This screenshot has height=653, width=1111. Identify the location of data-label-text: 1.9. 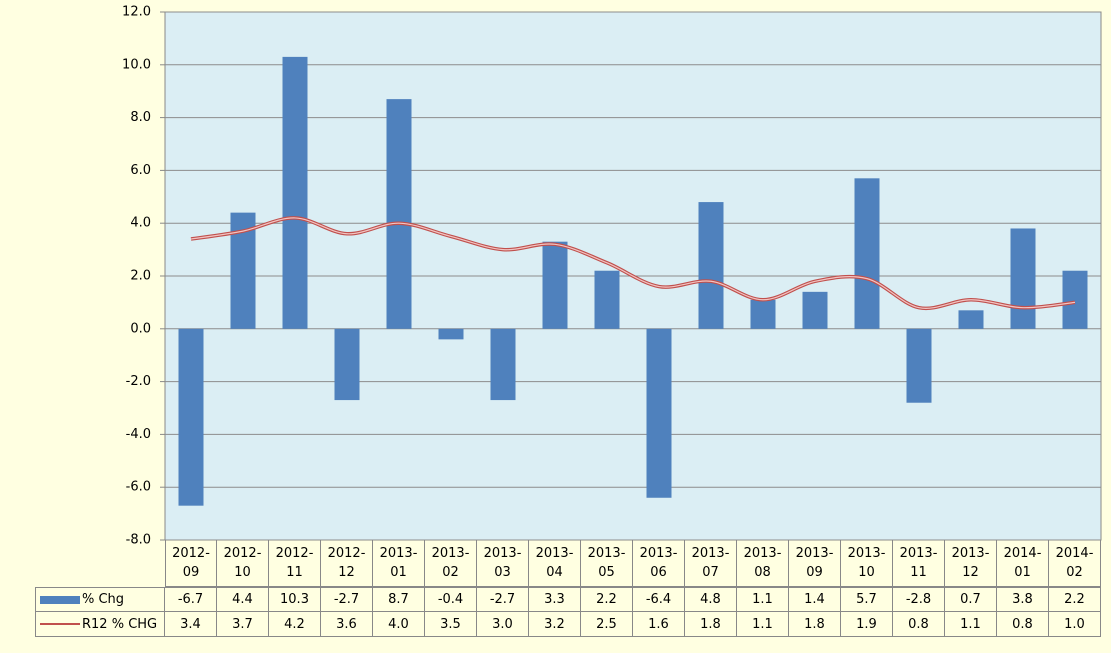
(866, 624).